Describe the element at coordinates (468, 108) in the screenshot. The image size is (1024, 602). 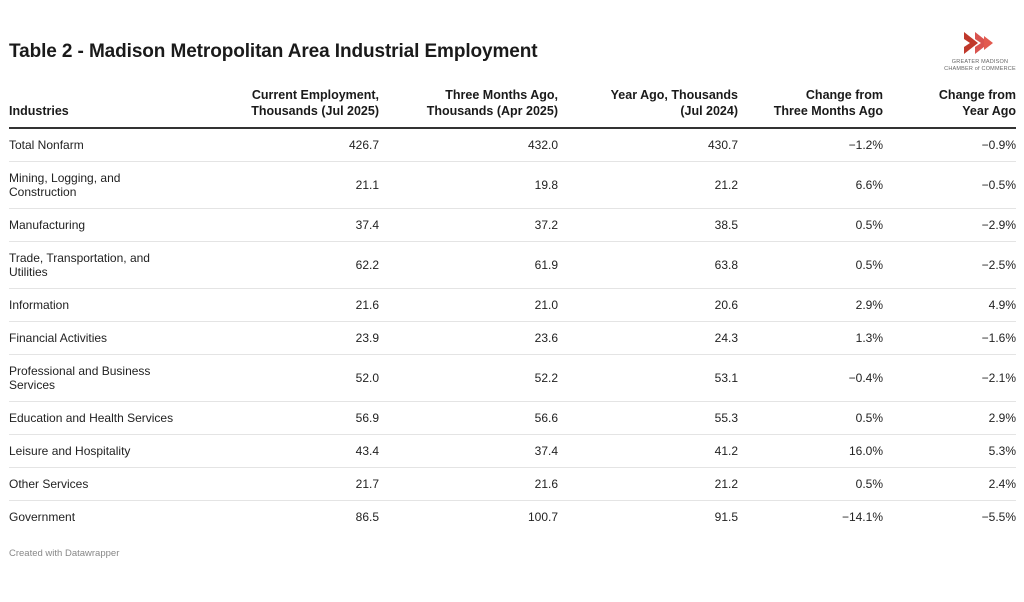
I see `column-header: Three Months Ago, Thousands (Apr 2025)` at that location.